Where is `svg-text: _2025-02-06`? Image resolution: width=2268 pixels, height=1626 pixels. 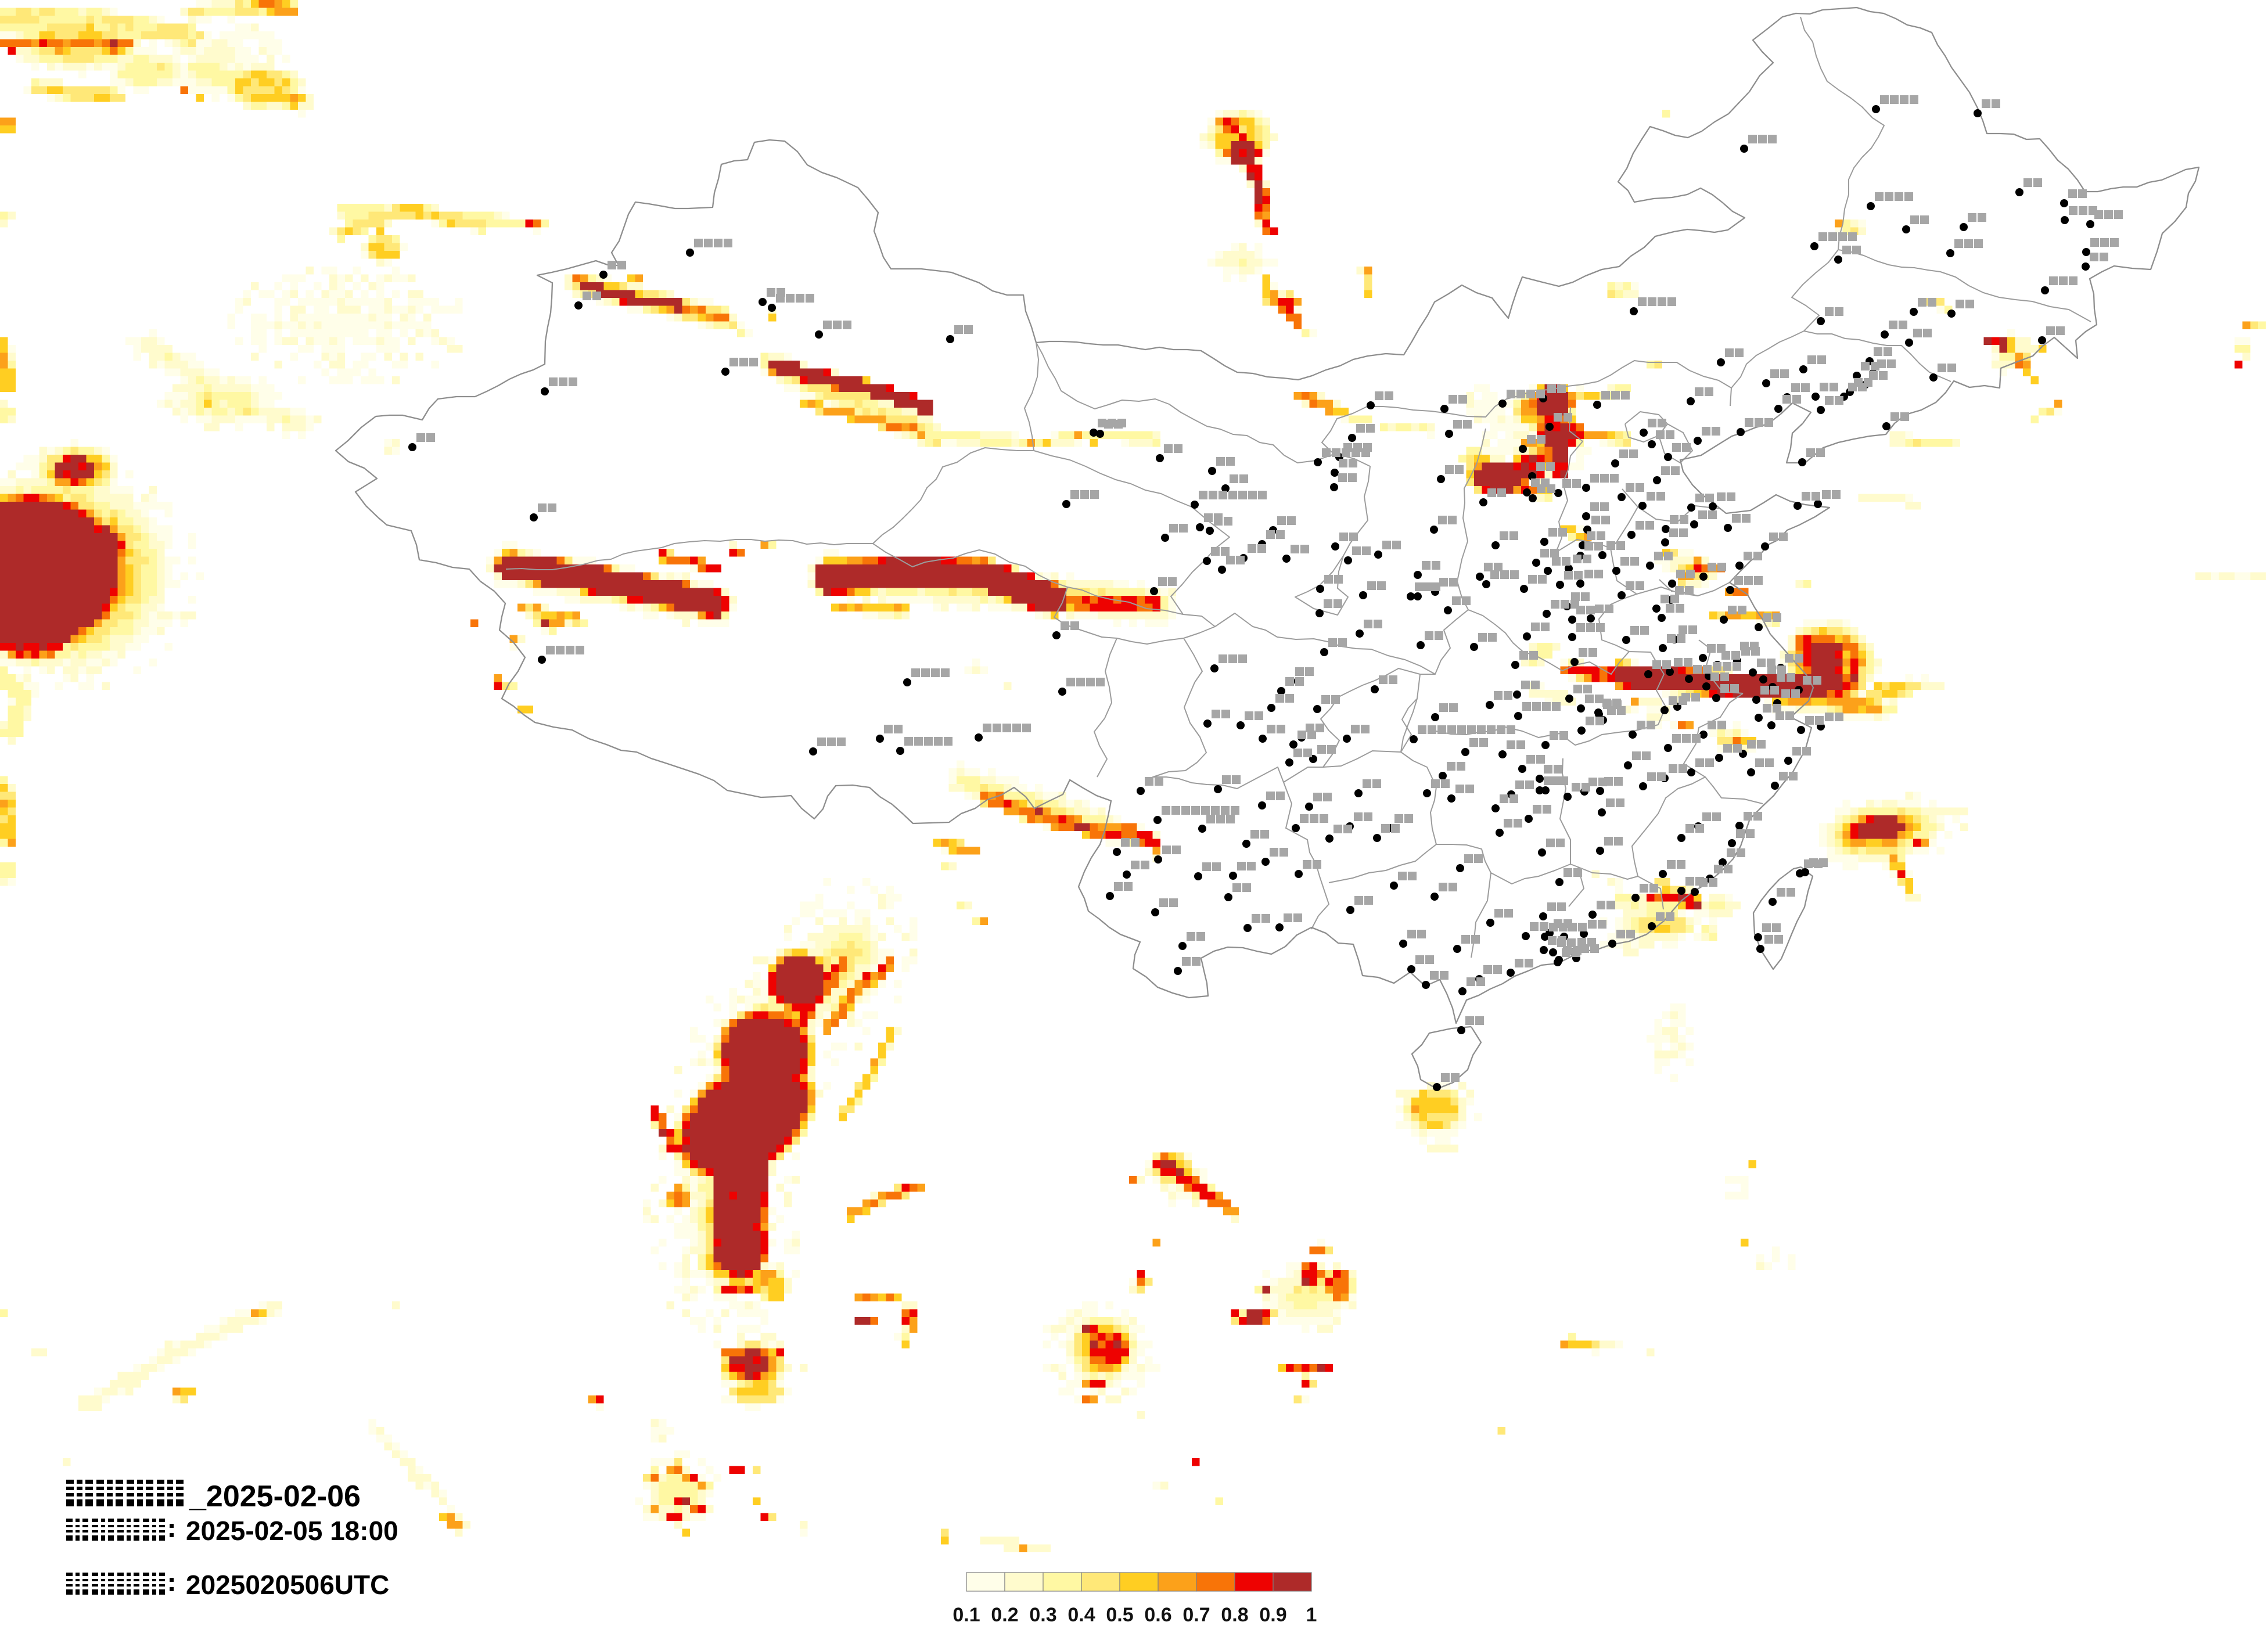
svg-text: _2025-02-06 is located at coordinates (275, 1496).